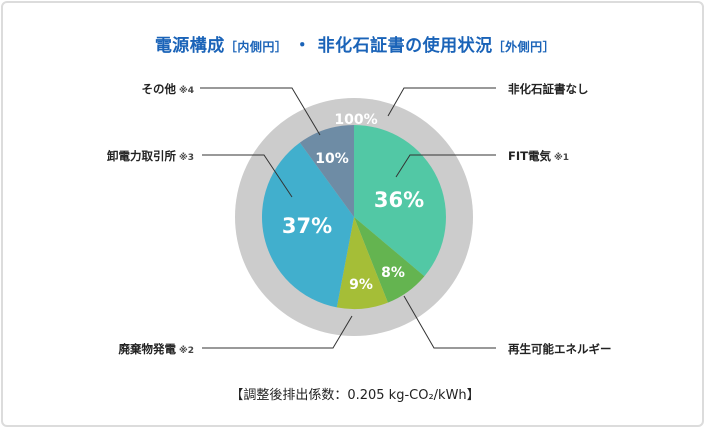  I want to click on leader-jepx, so click(247, 176).